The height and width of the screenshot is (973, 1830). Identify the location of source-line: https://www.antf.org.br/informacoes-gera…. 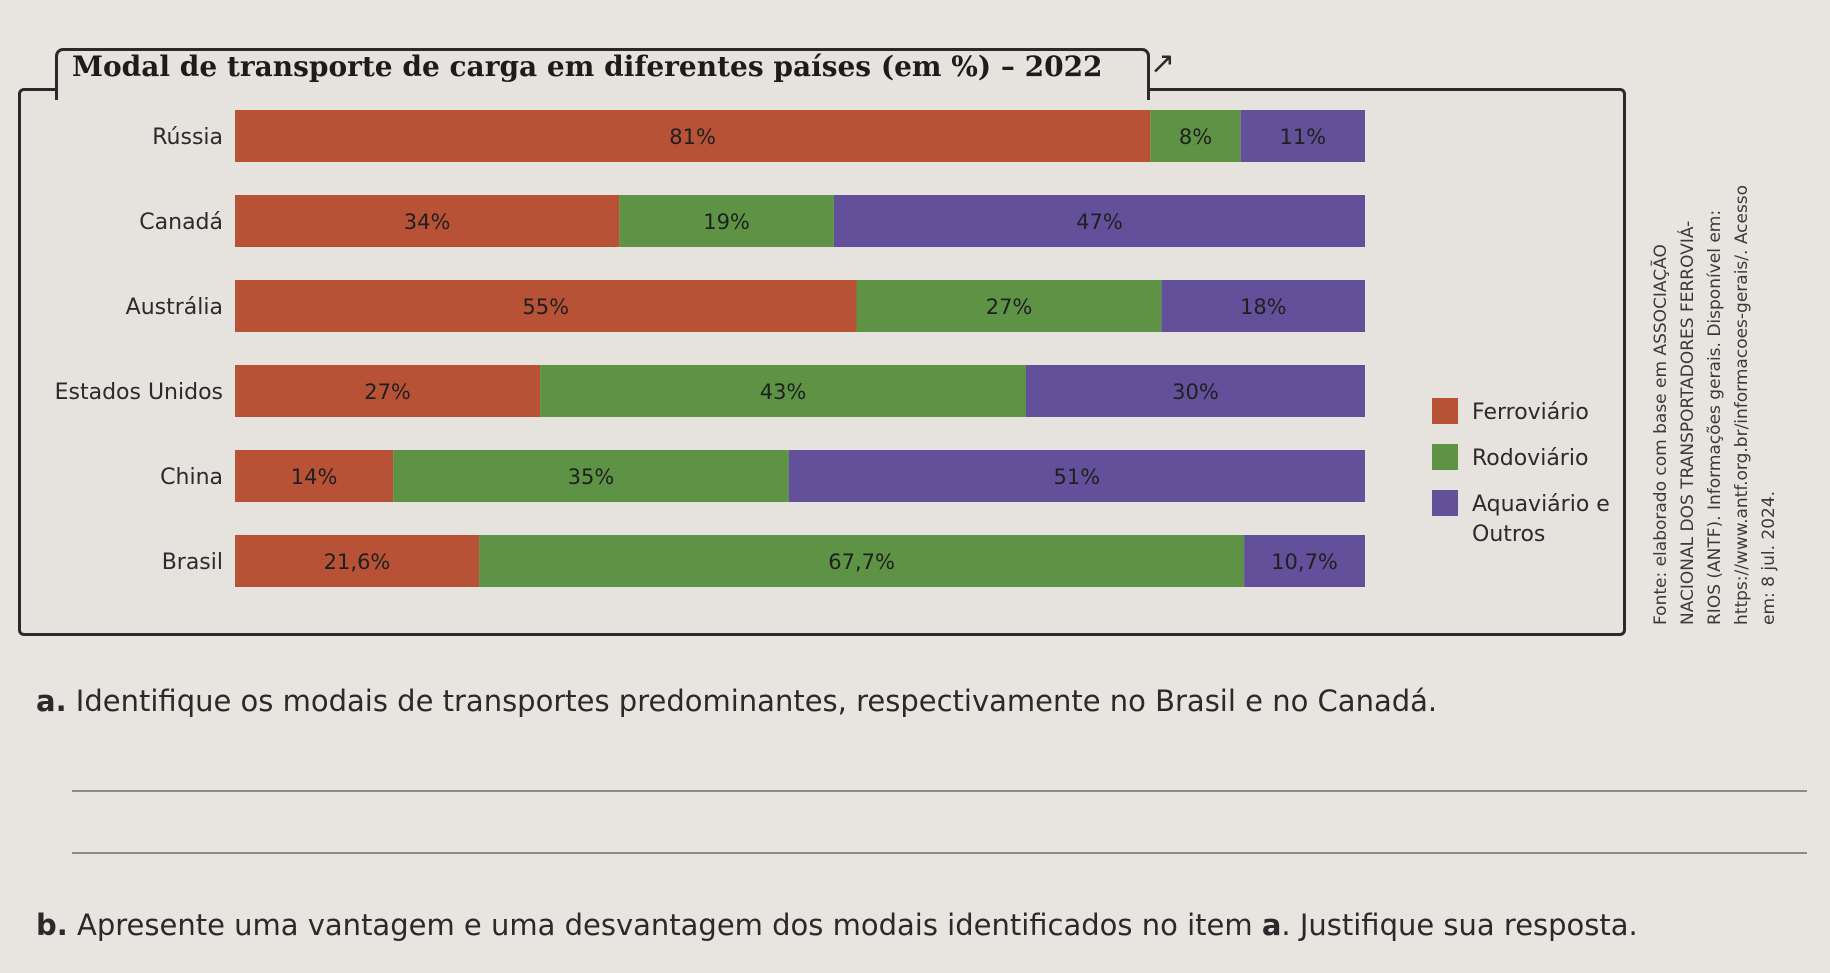
(1742, 404).